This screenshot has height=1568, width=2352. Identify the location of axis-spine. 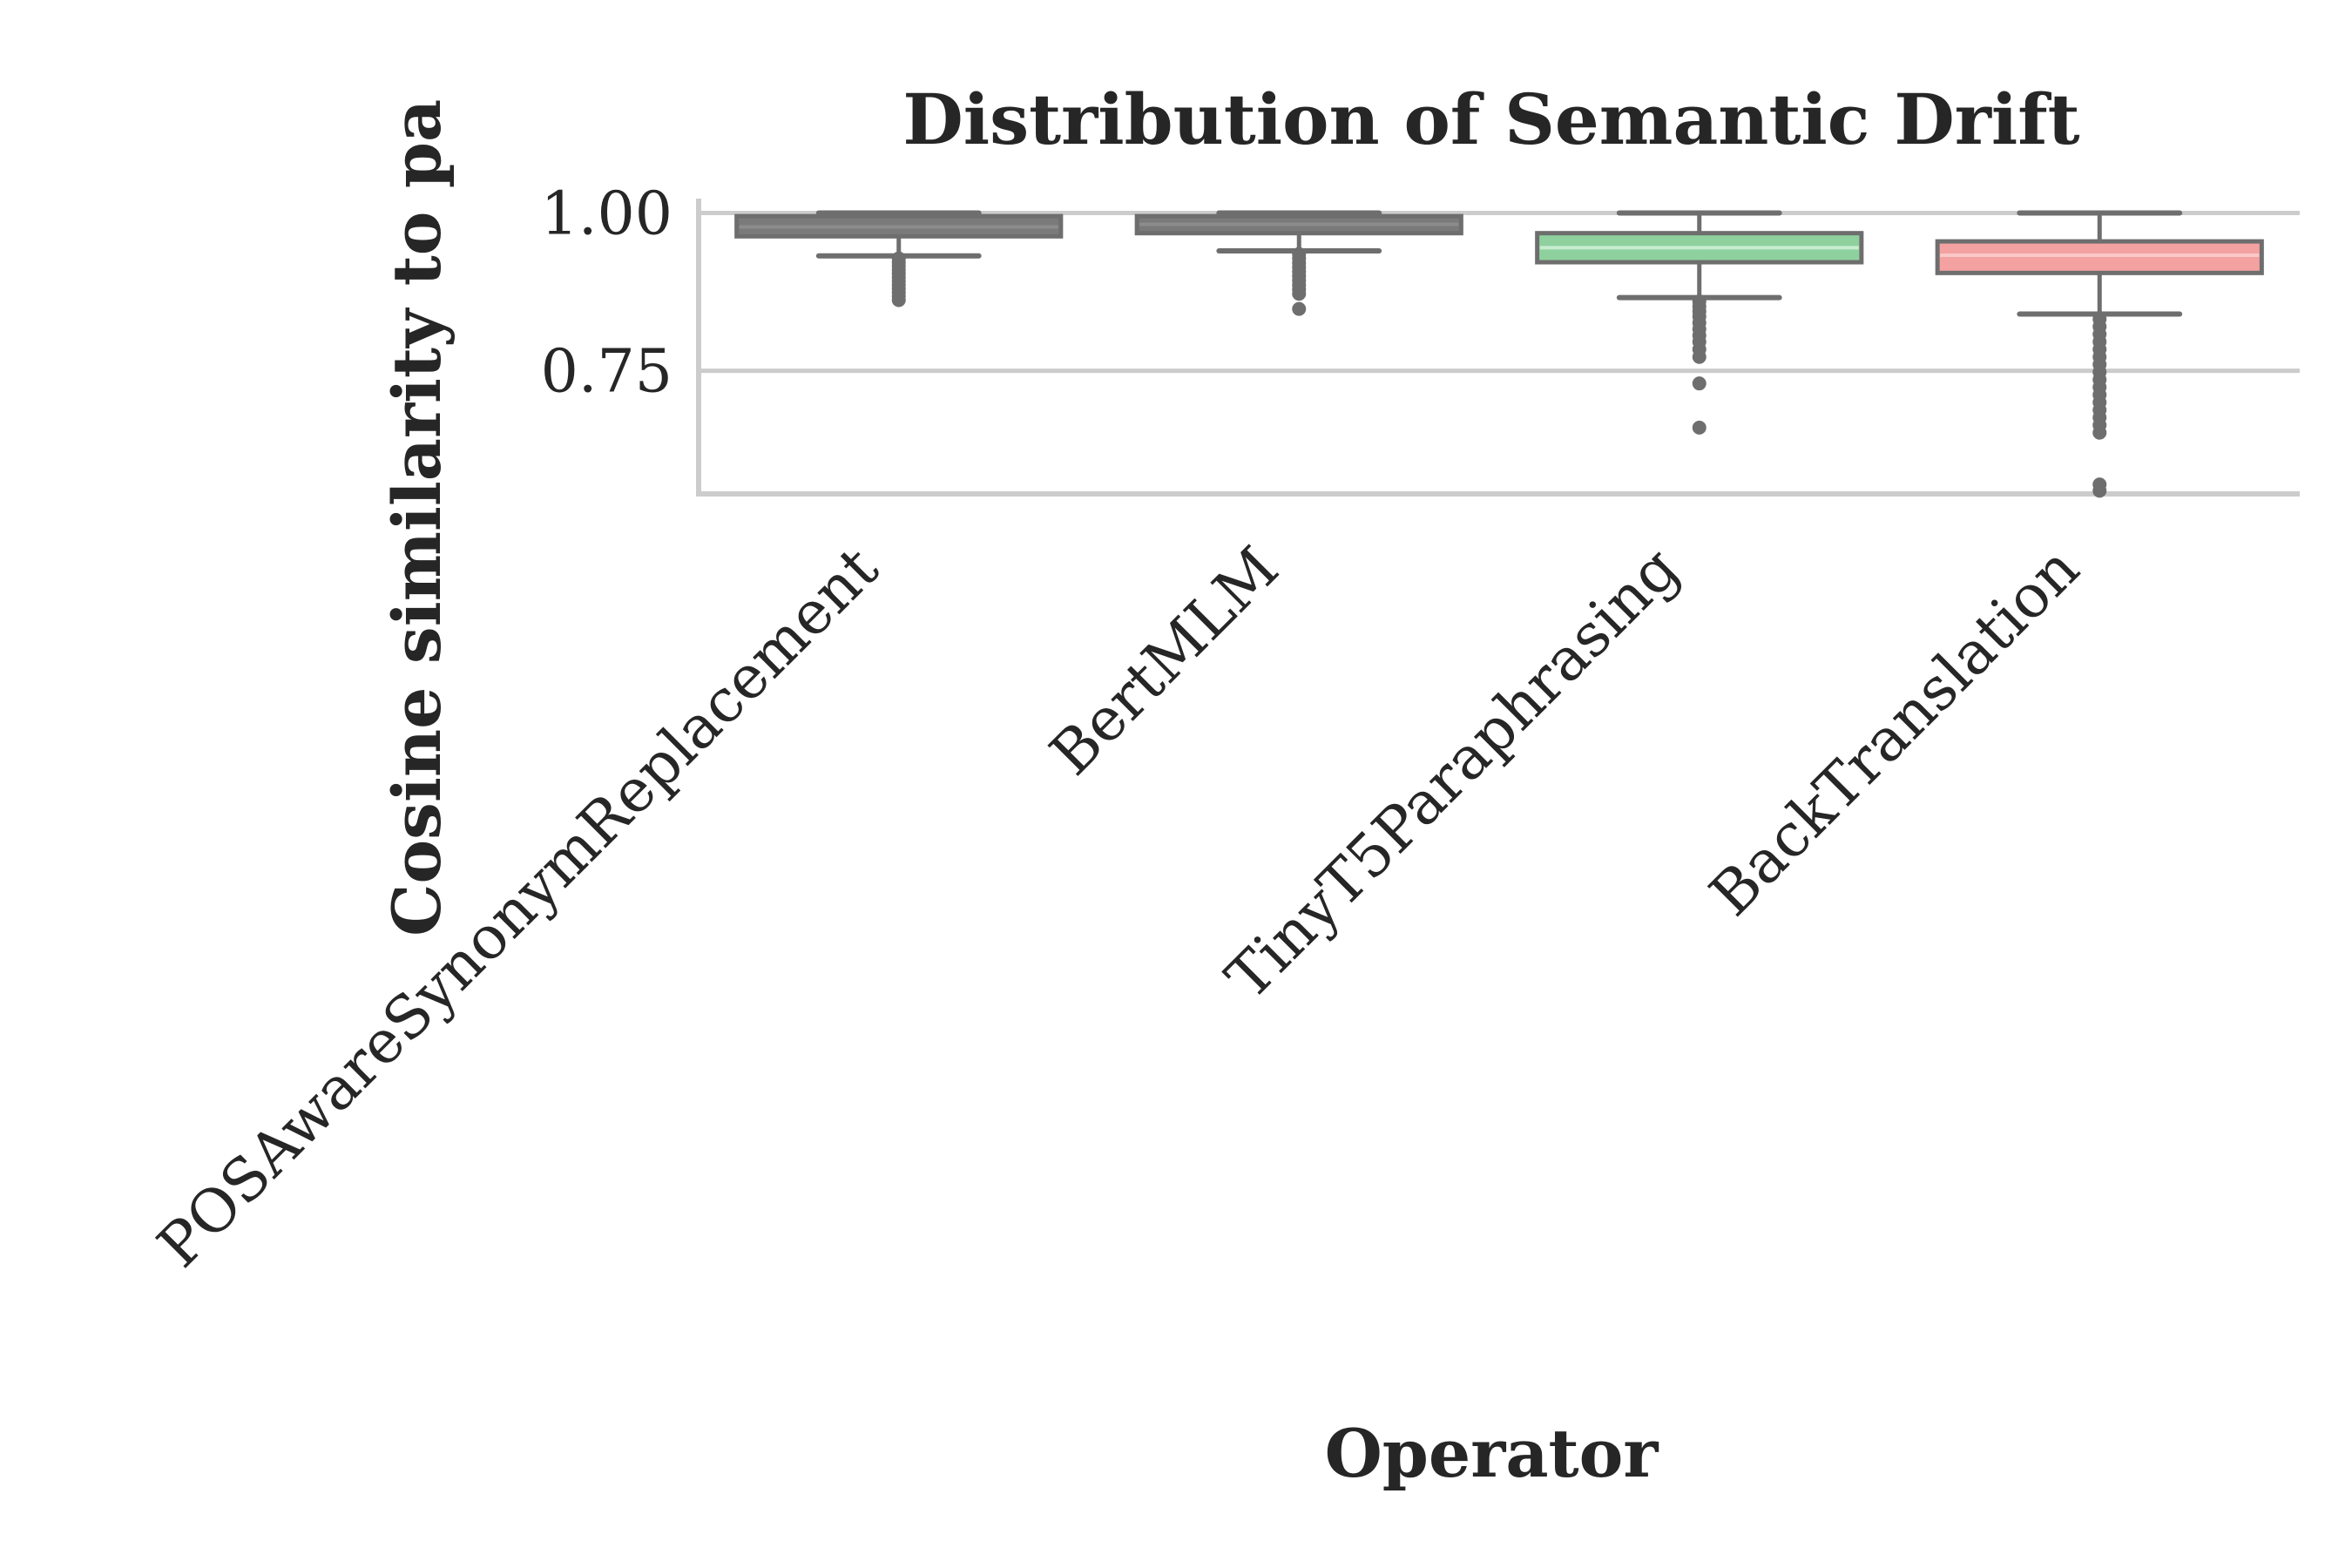
(1498, 348).